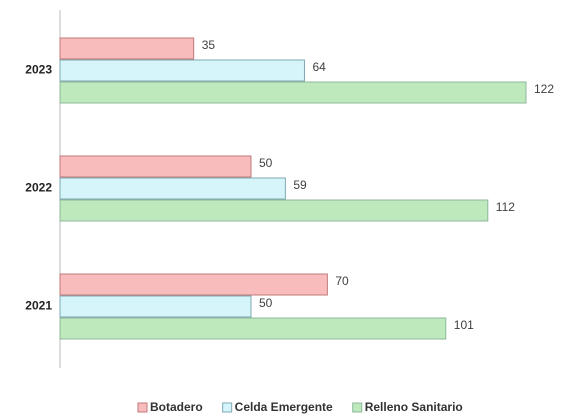 The width and height of the screenshot is (565, 416). I want to click on value-label: 64, so click(319, 67).